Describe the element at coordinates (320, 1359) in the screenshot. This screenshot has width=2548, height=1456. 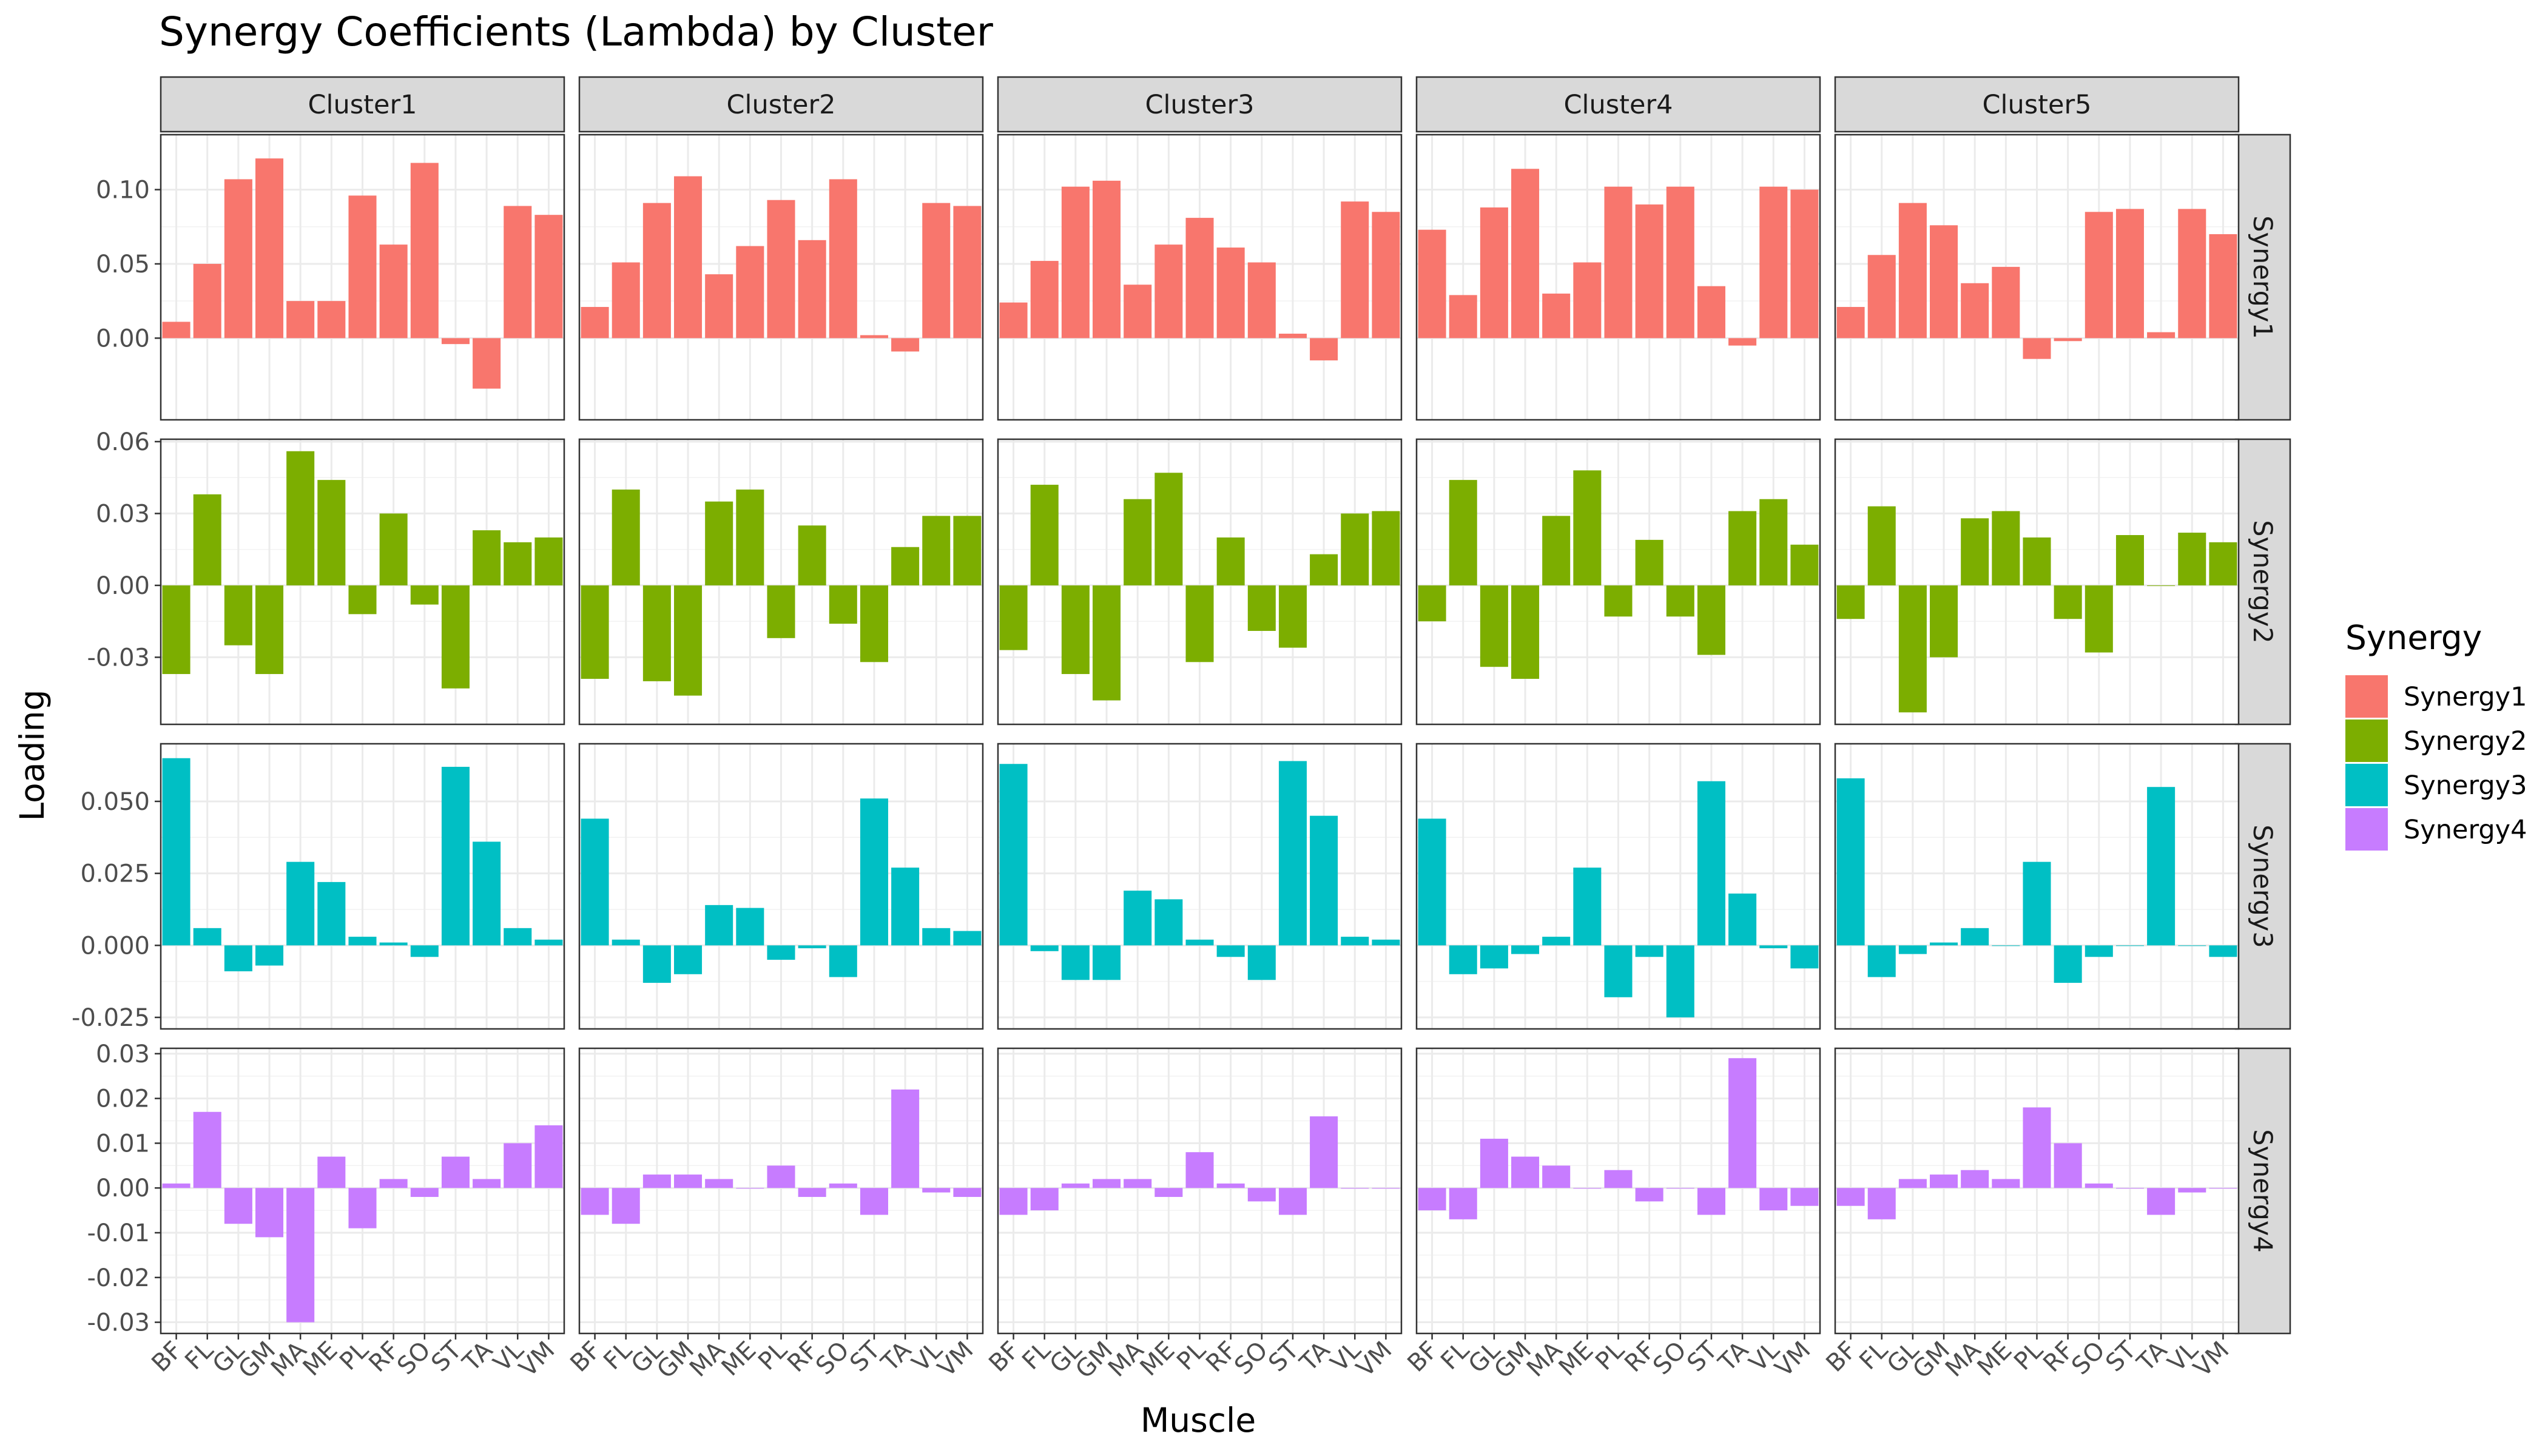
I see `x-tick-label: ME` at that location.